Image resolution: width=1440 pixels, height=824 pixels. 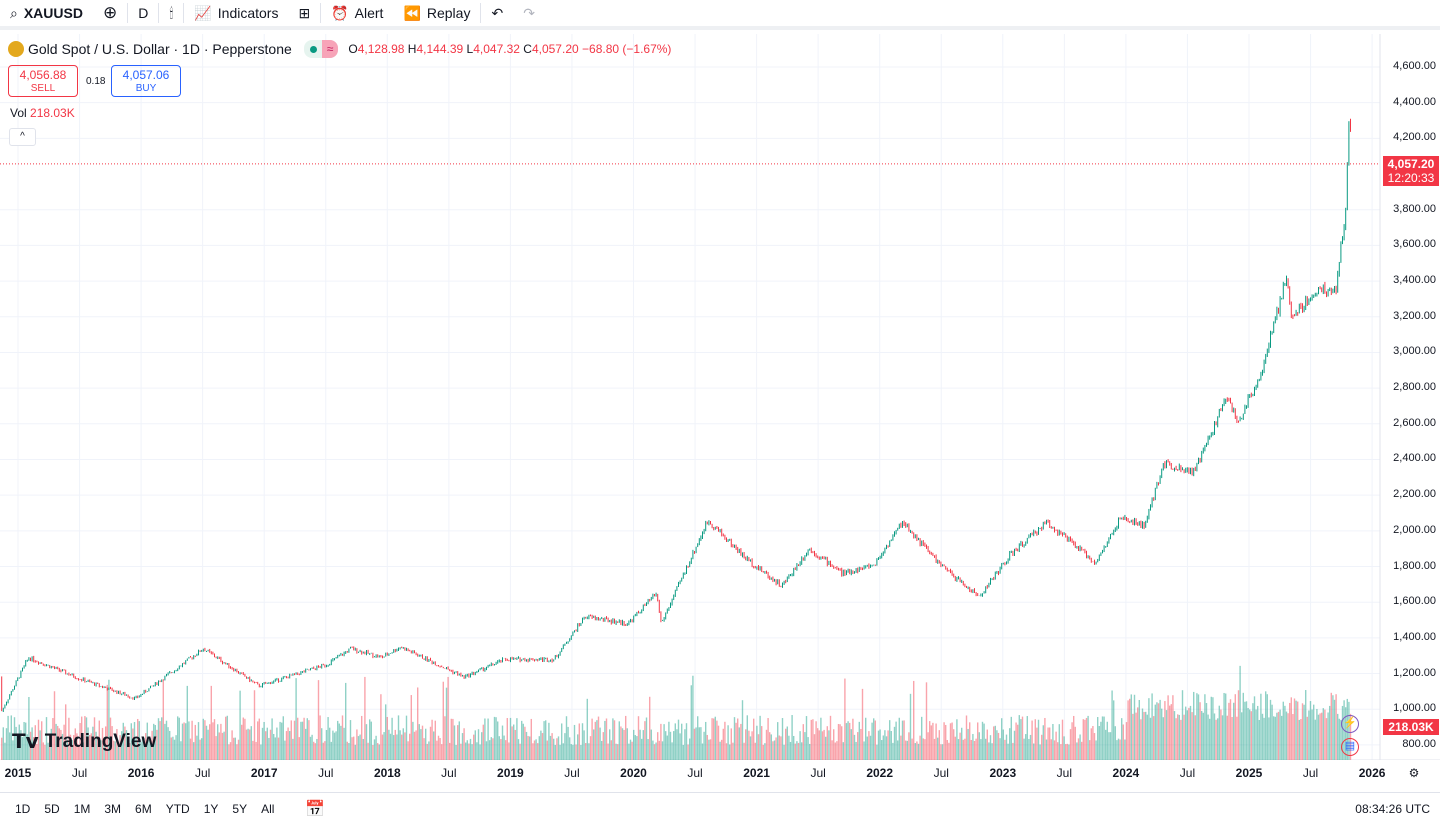 What do you see at coordinates (304, 14) in the screenshot?
I see `layouts-button: ⊞` at bounding box center [304, 14].